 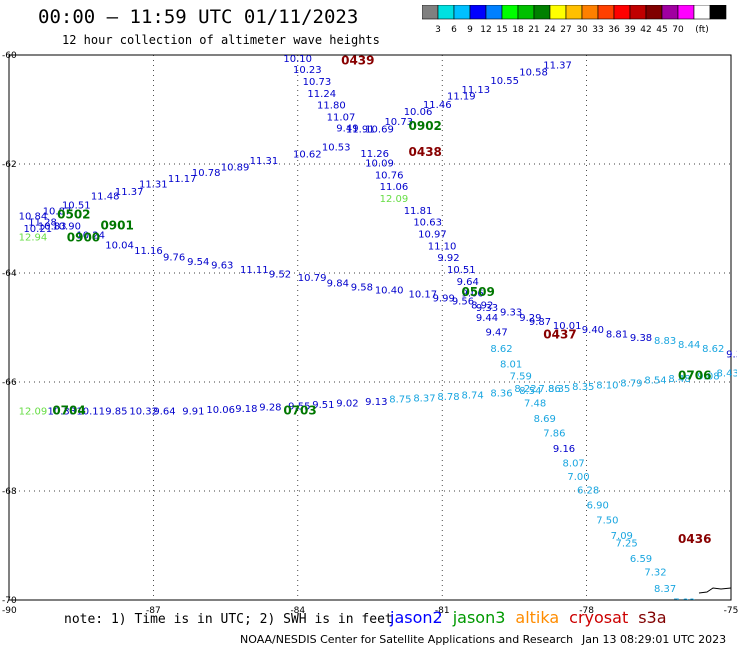 I want to click on wave-height-point: 8.22, so click(x=525, y=389).